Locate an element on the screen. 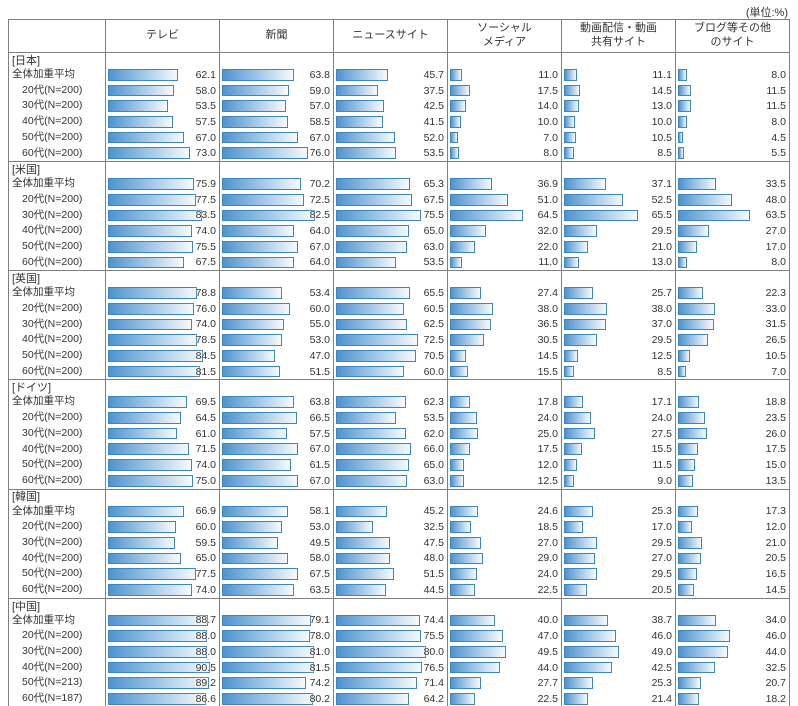  bar-value: 81.5 is located at coordinates (319, 667).